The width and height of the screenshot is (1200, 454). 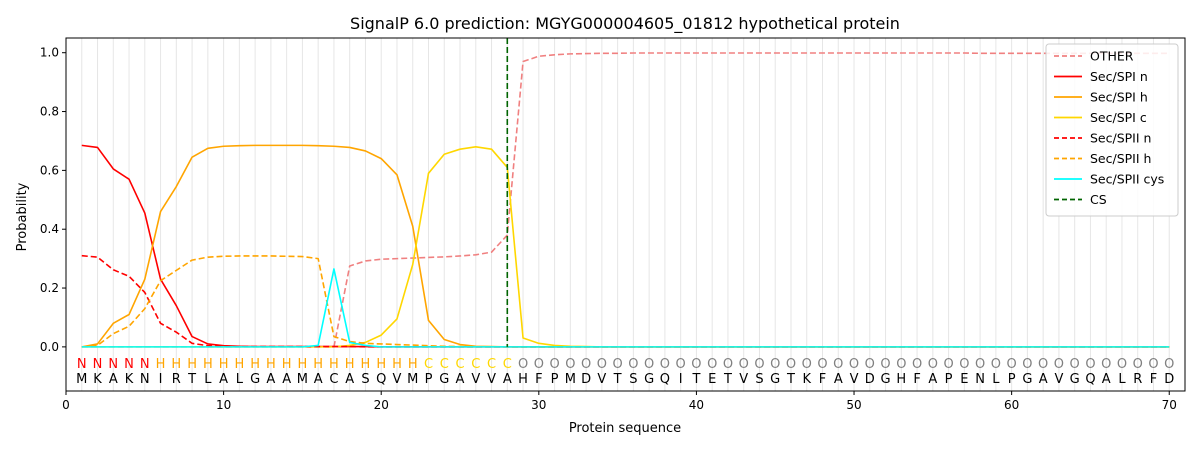 What do you see at coordinates (696, 405) in the screenshot?
I see `x-tick-label: 40` at bounding box center [696, 405].